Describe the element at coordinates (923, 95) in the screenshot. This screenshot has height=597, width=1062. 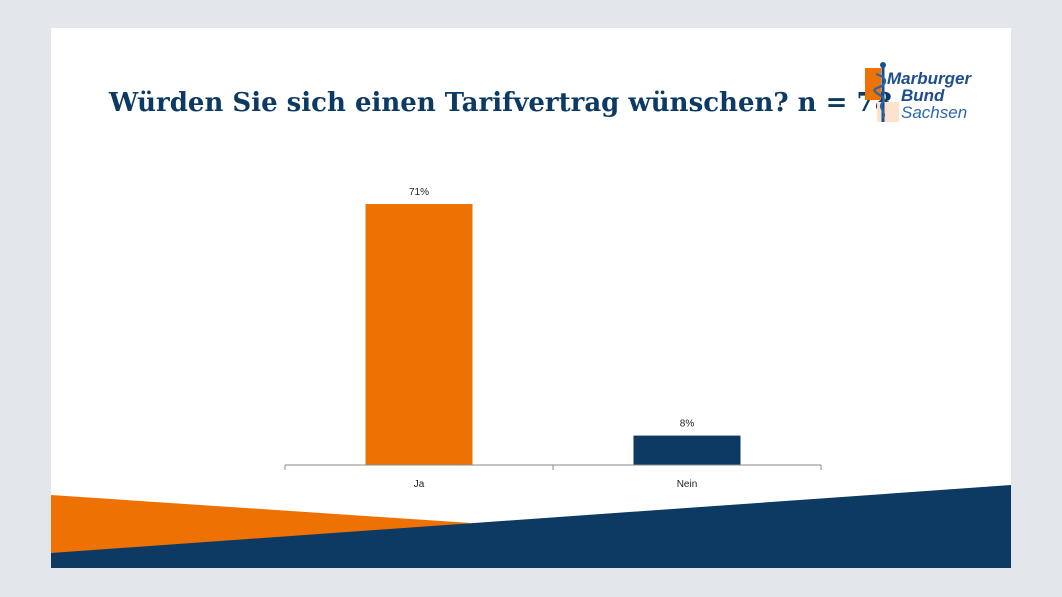
I see `logo-line-2: Bund` at that location.